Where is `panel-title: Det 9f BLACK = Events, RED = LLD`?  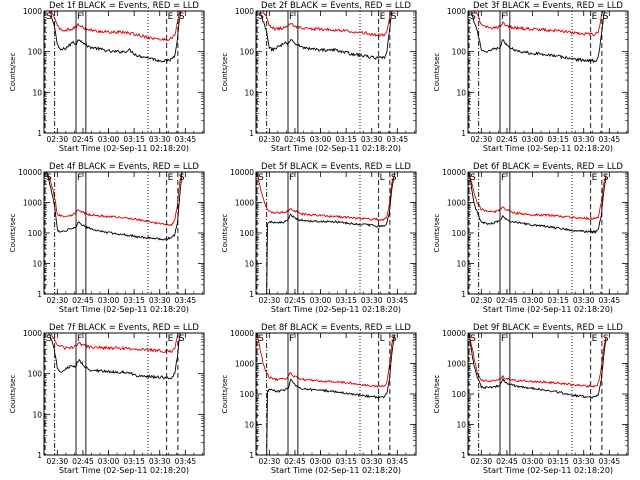 panel-title: Det 9f BLACK = Events, RED = LLD is located at coordinates (548, 328).